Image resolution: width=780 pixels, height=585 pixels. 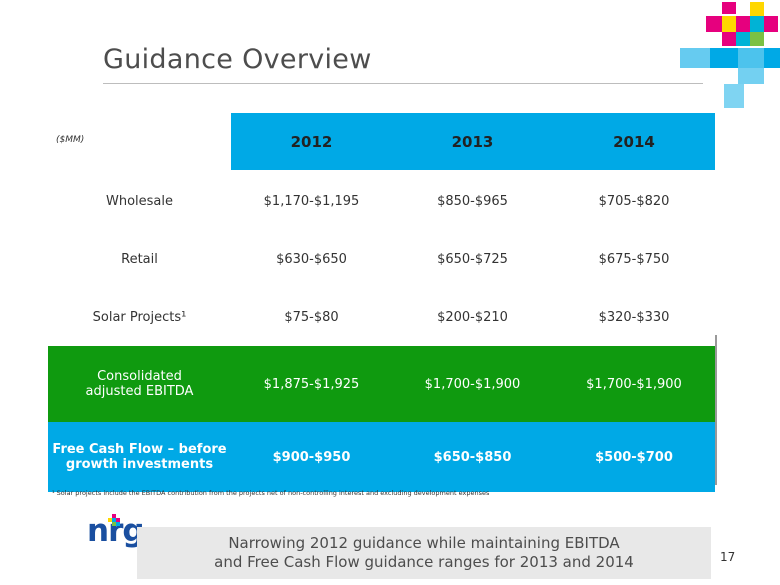 What do you see at coordinates (139, 464) in the screenshot?
I see `row-label-line2: growth investments` at bounding box center [139, 464].